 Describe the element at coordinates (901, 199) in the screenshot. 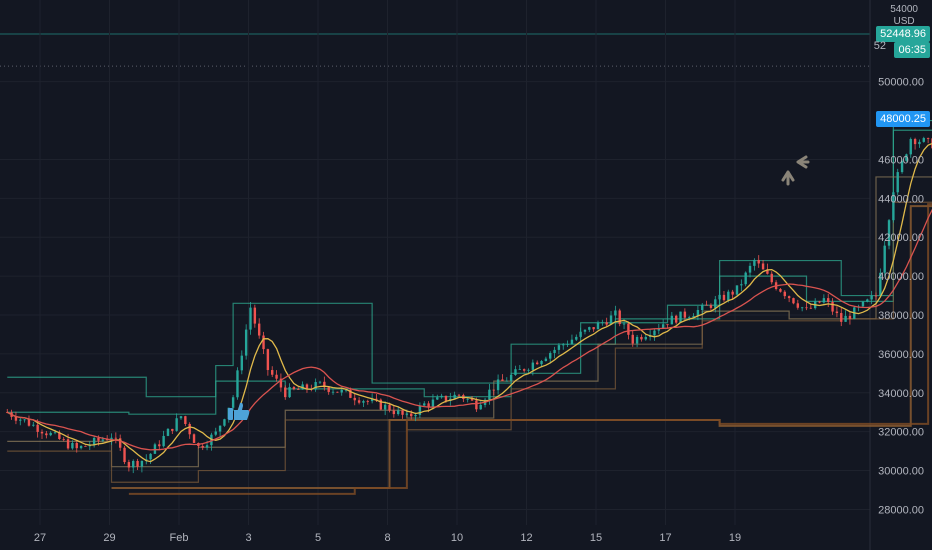

I see `y-tick-label: 44000.00` at that location.